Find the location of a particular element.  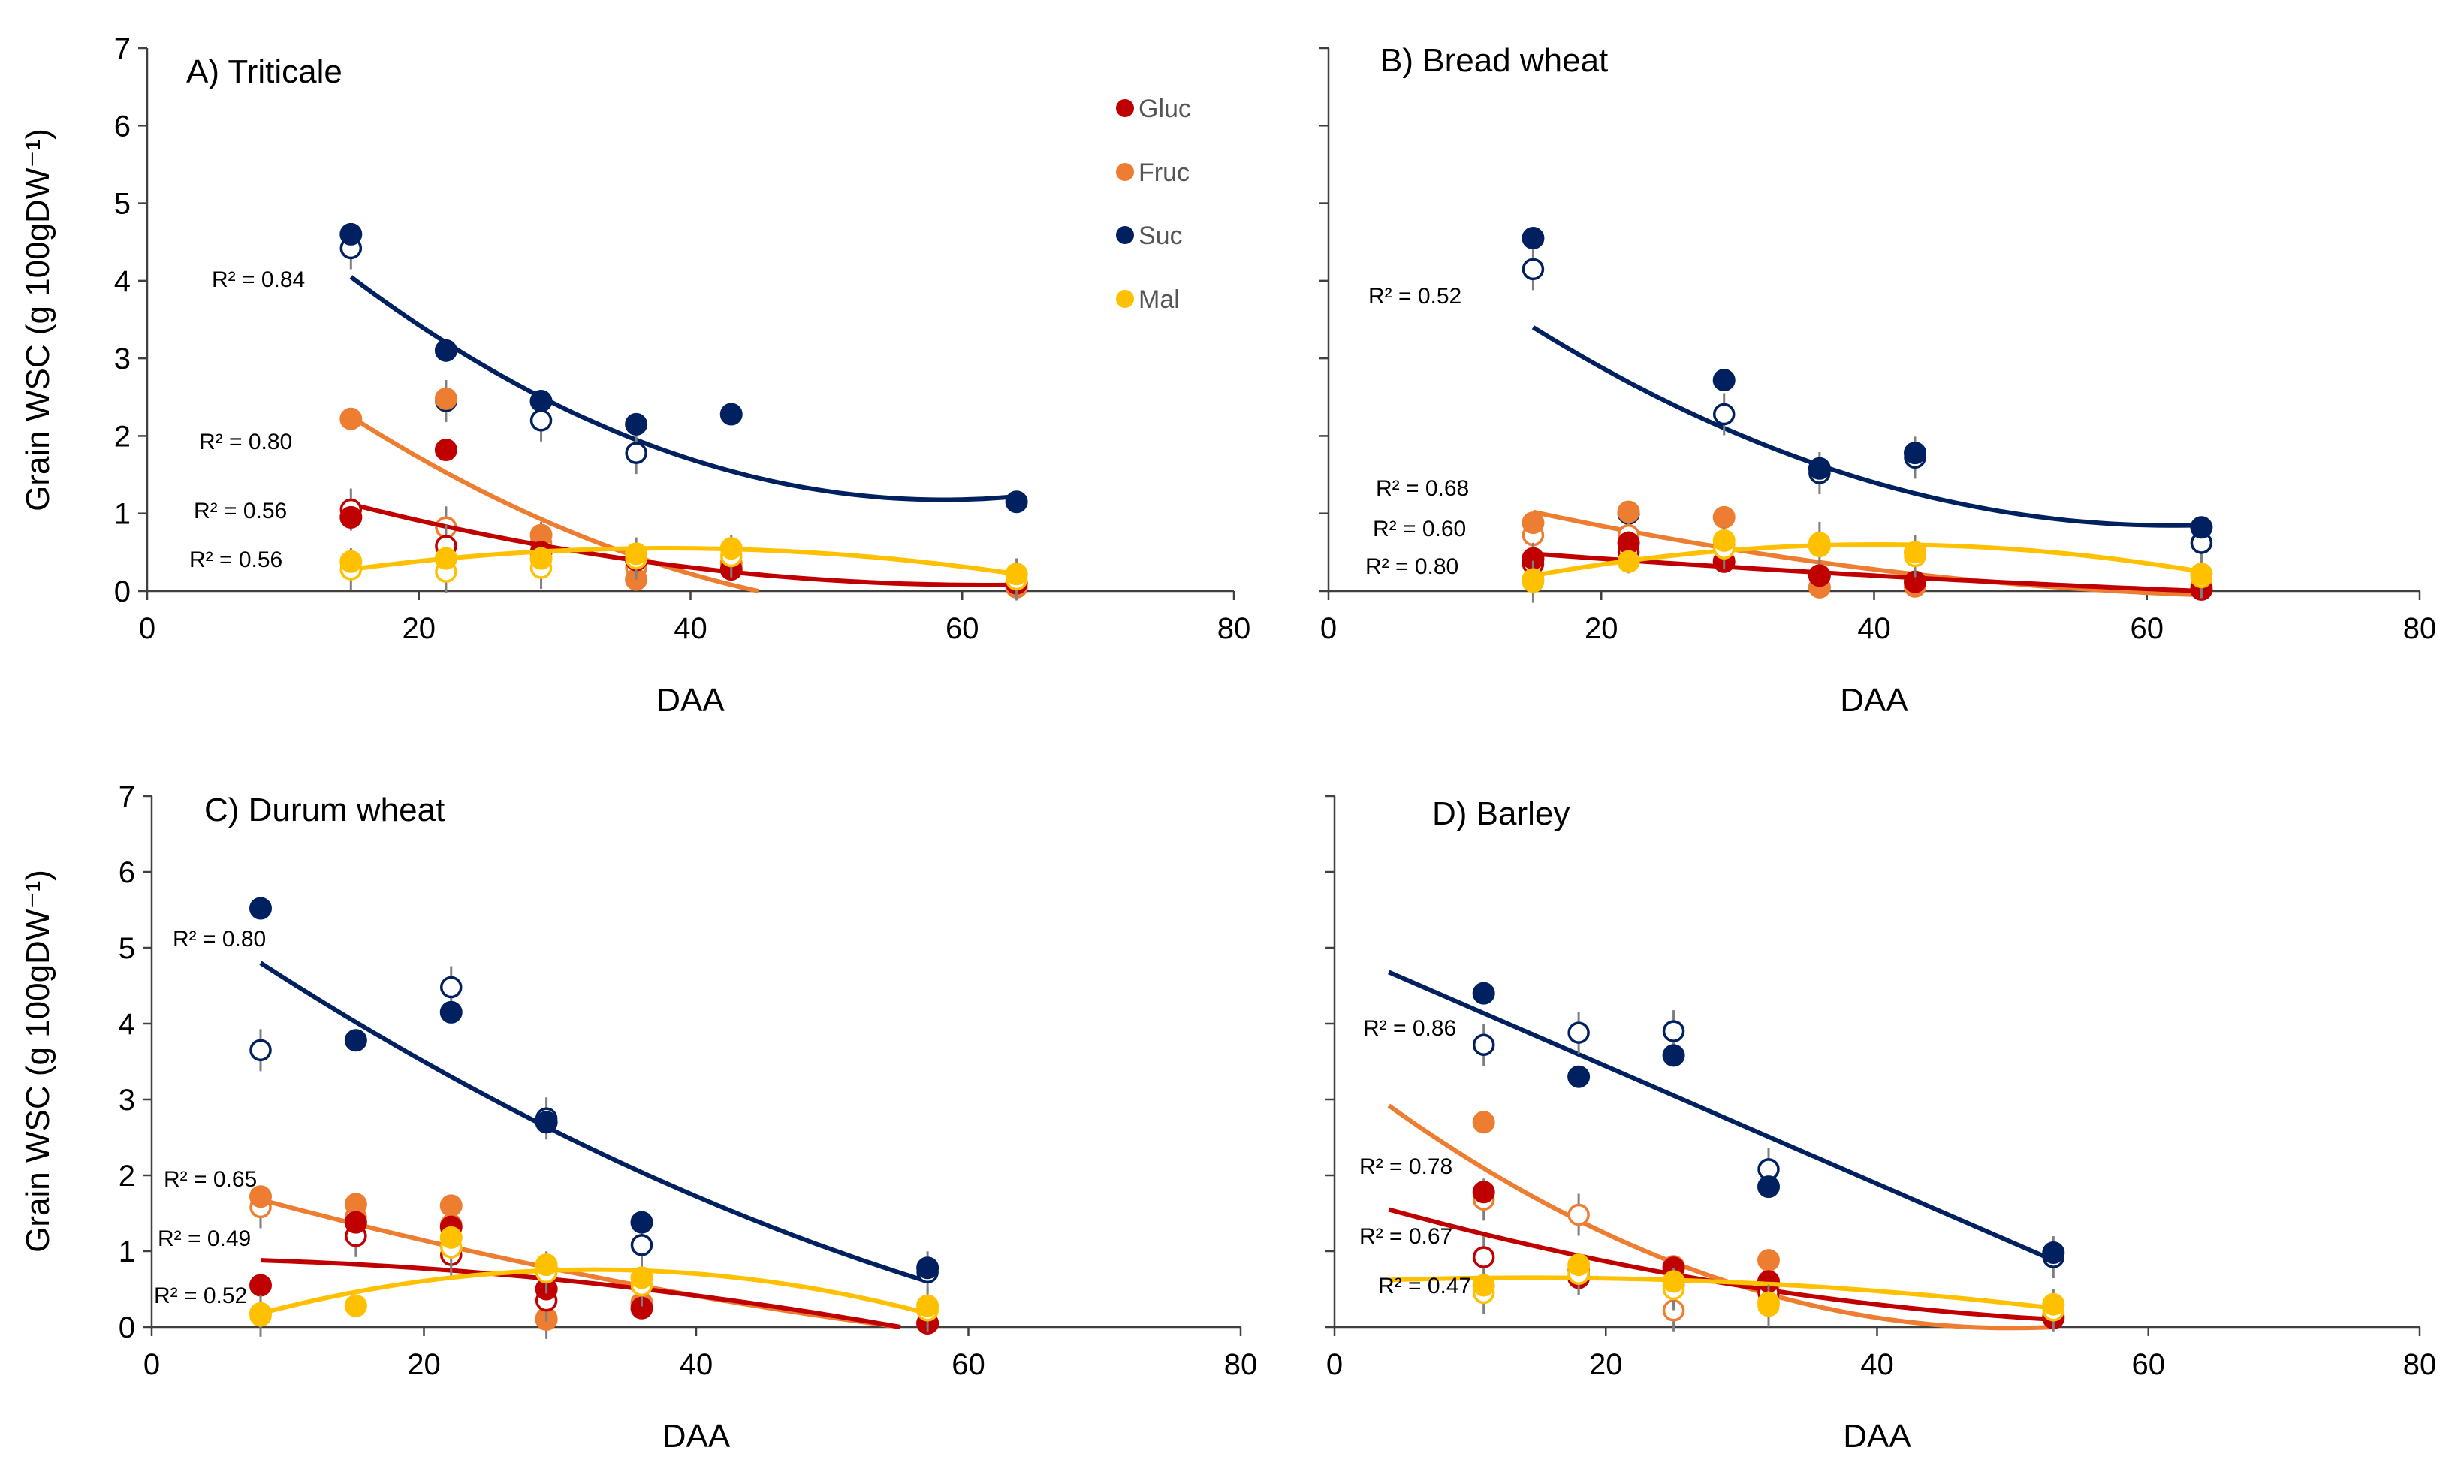

y-tick-label: 3 is located at coordinates (122, 359).